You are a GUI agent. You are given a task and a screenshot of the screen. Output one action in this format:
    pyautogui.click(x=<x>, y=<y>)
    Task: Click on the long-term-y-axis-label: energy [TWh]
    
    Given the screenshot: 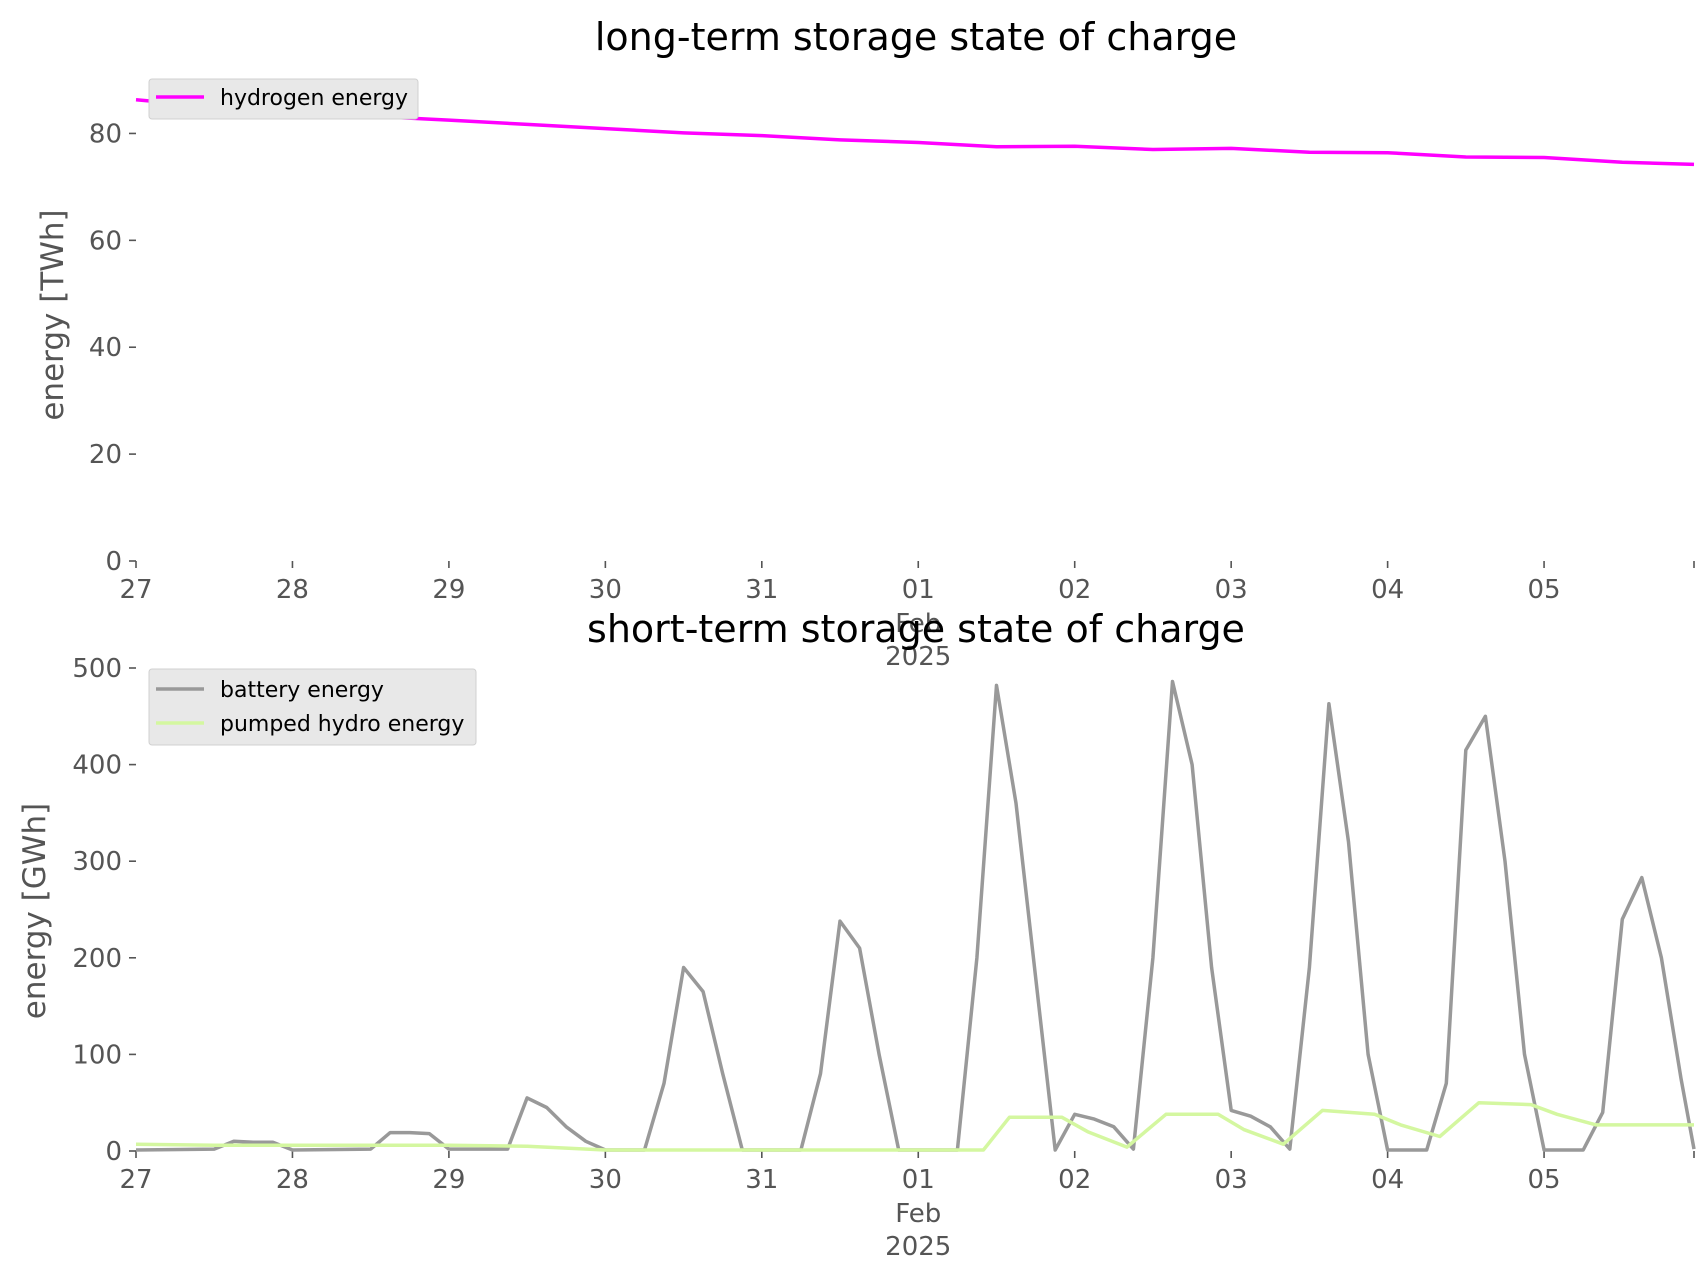 What is the action you would take?
    pyautogui.click(x=53, y=314)
    